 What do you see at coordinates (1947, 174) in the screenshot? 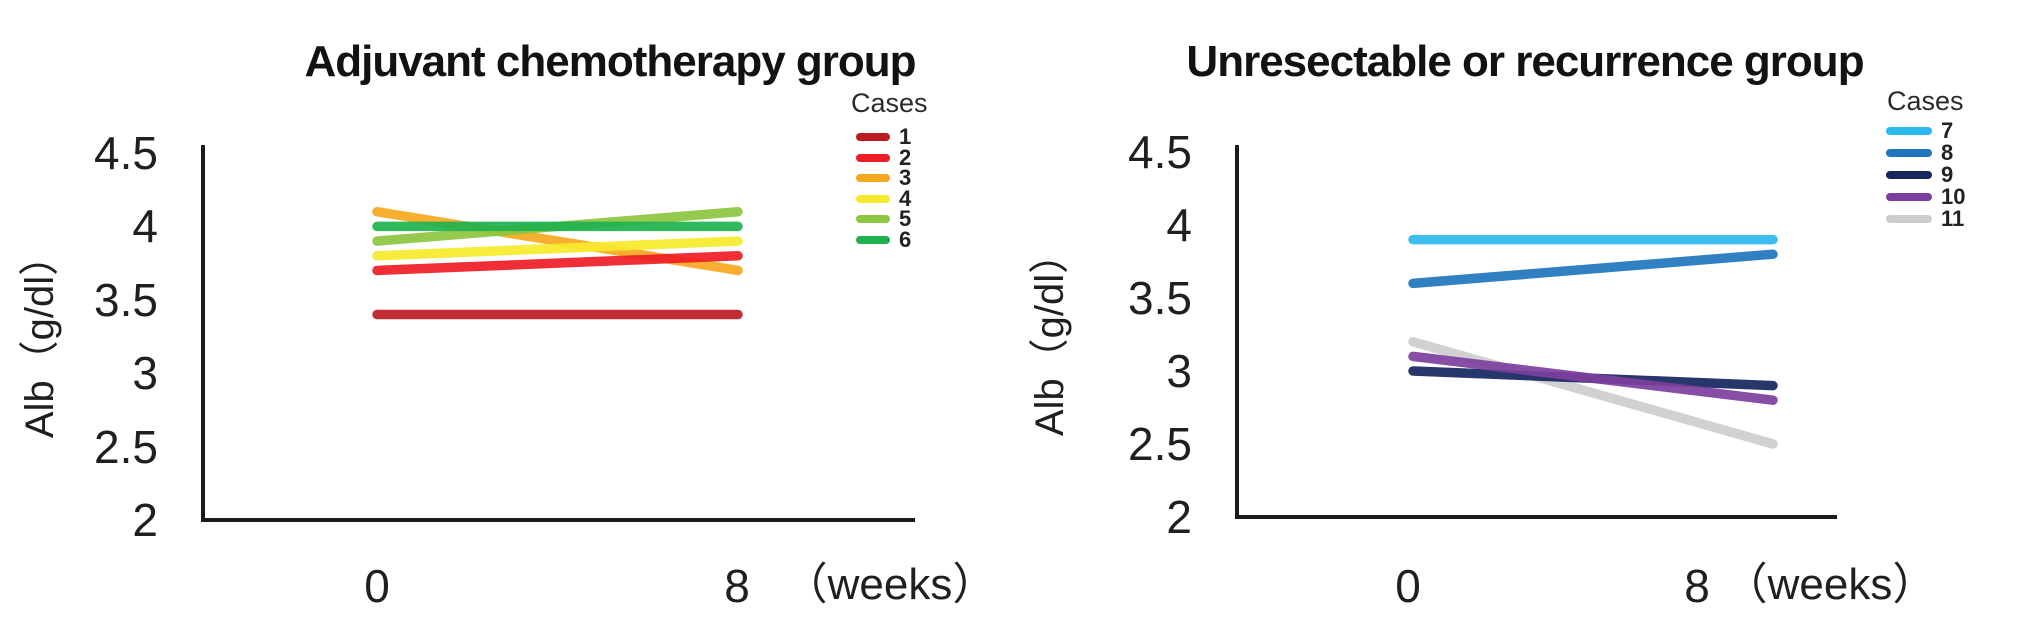
I see `legend-label: 9` at bounding box center [1947, 174].